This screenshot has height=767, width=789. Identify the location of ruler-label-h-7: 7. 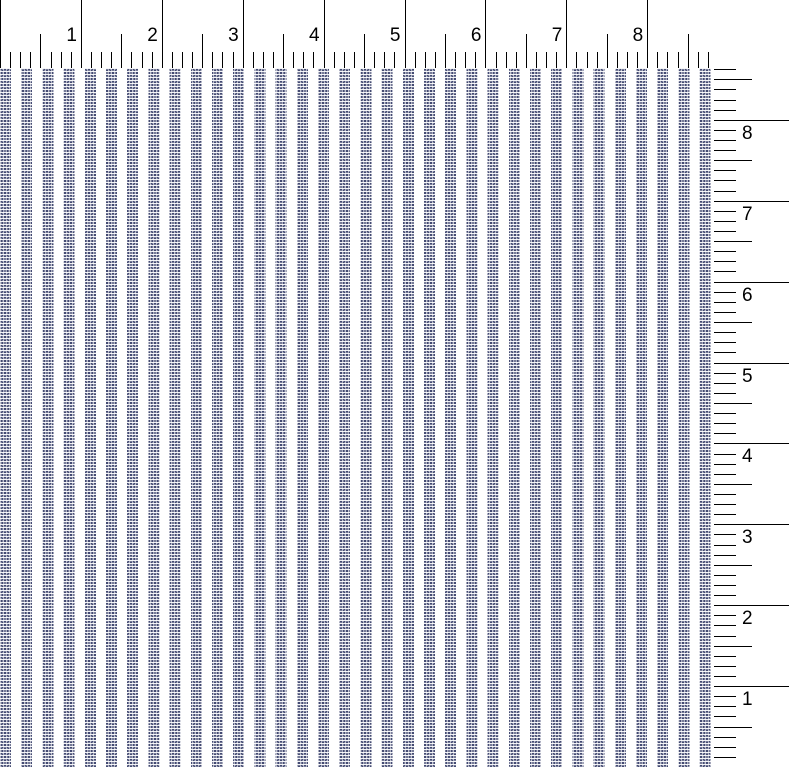
(557, 35).